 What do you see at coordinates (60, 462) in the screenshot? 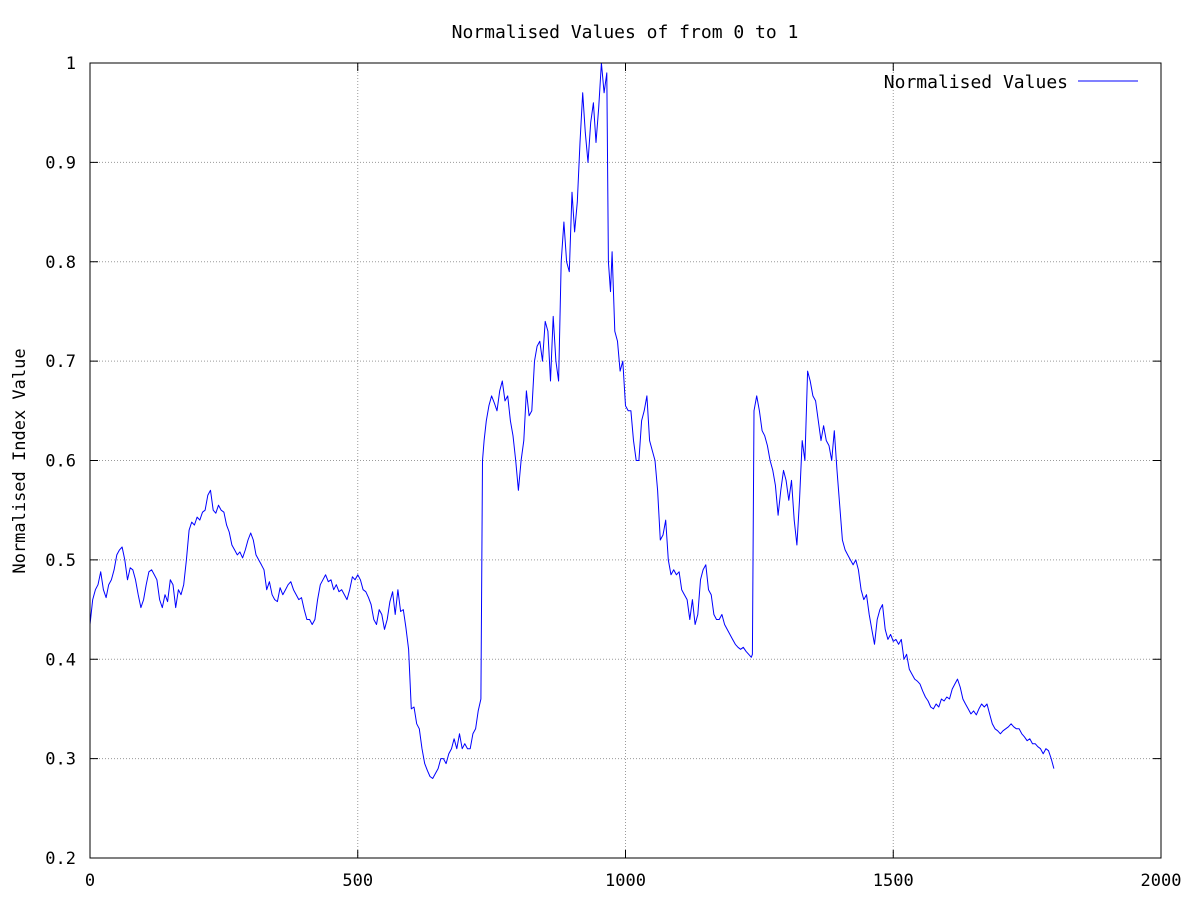
I see `y-tick-label: 0.6` at bounding box center [60, 462].